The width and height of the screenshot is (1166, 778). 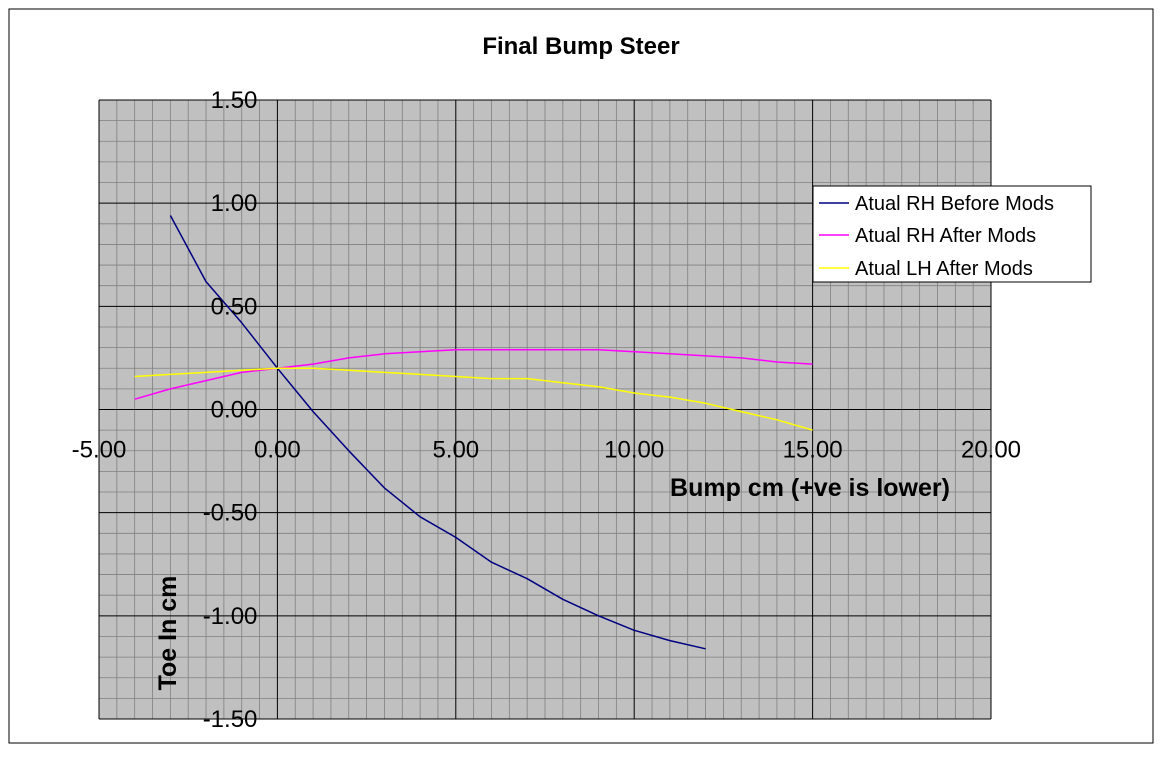 What do you see at coordinates (945, 236) in the screenshot?
I see `legend-label-1: Atual RH After Mods` at bounding box center [945, 236].